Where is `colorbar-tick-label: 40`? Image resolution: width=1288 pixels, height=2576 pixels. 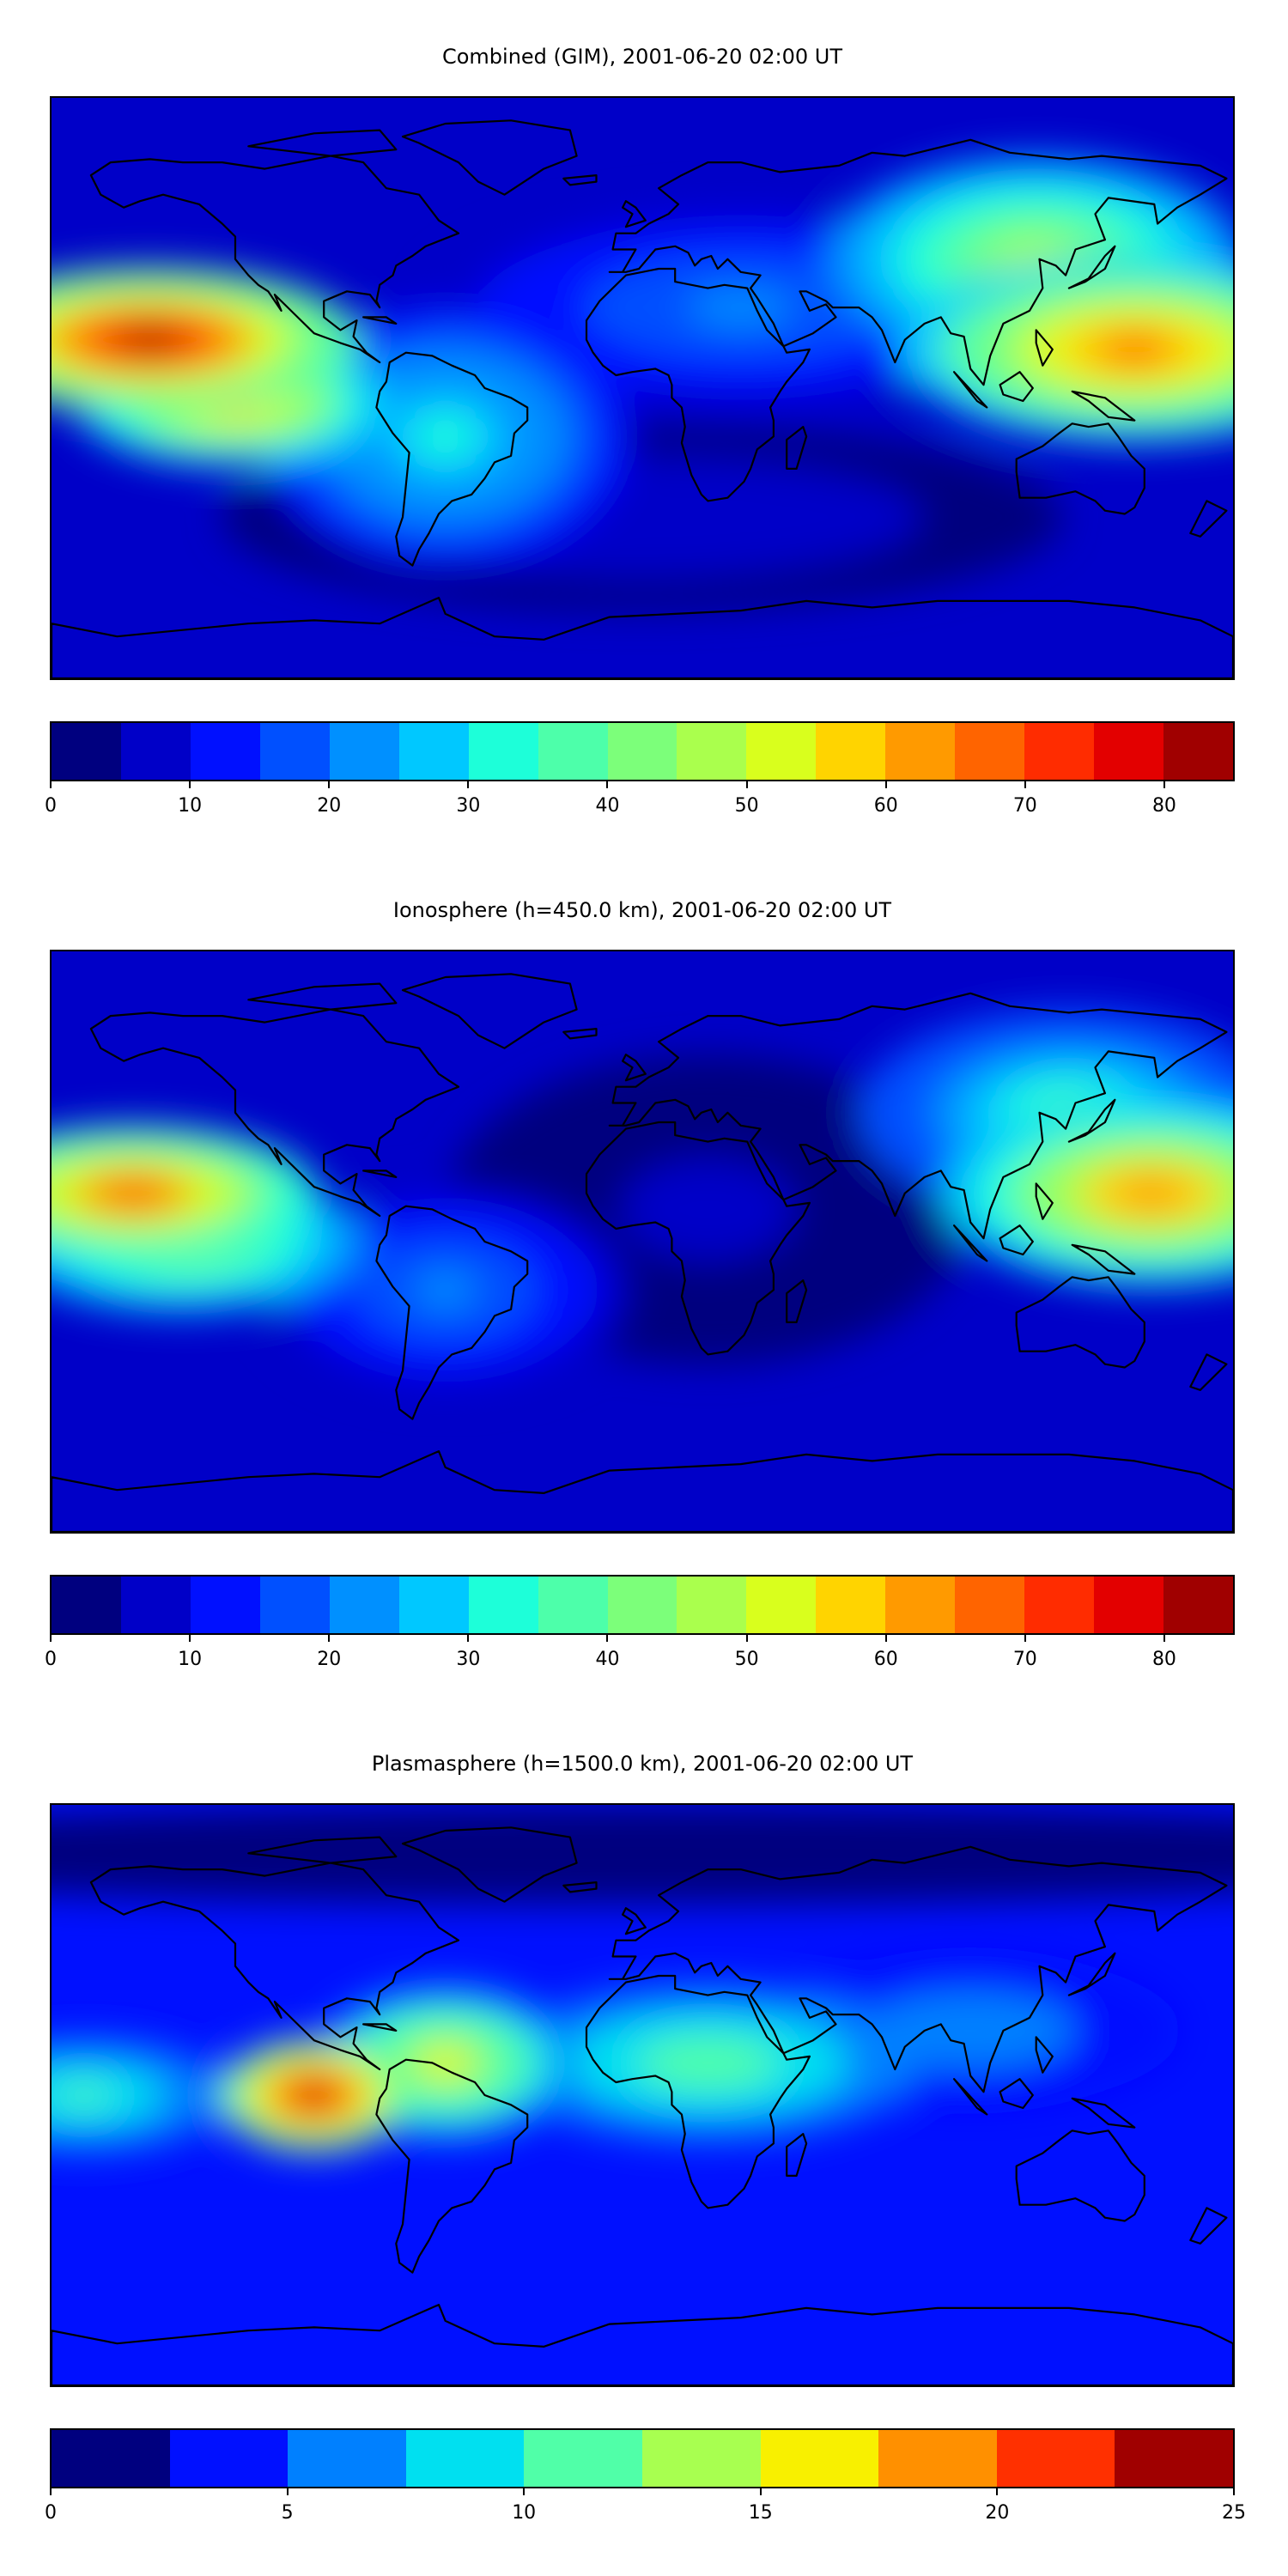 colorbar-tick-label: 40 is located at coordinates (607, 806).